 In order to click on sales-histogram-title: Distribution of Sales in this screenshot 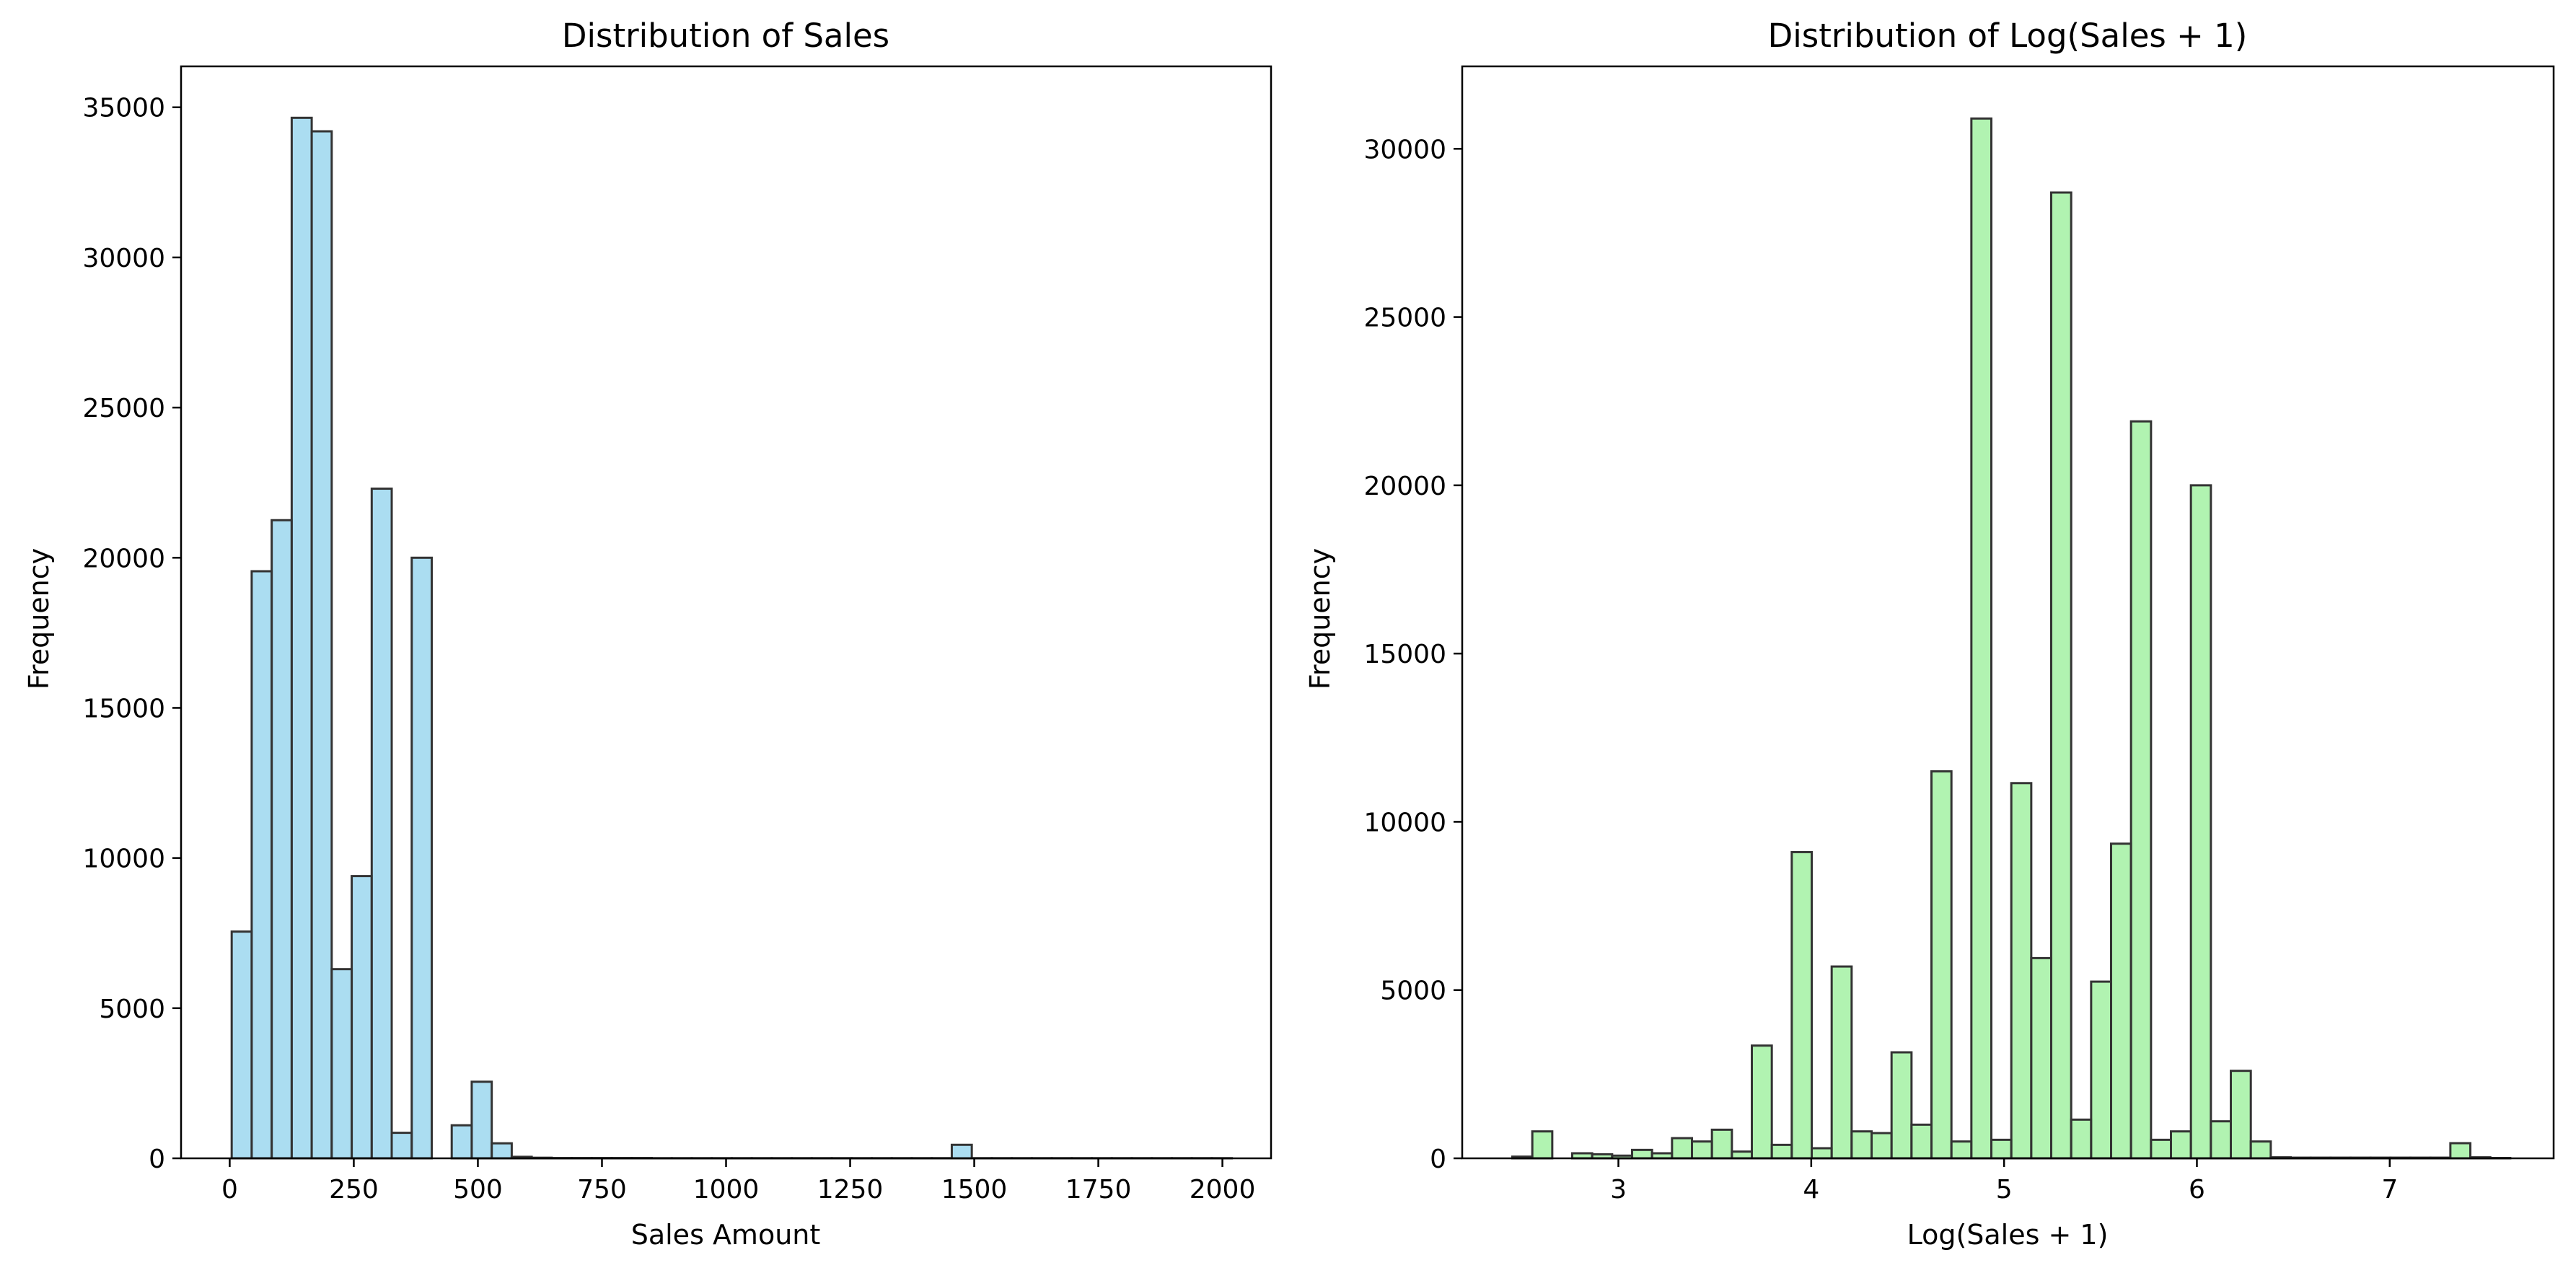, I will do `click(725, 36)`.